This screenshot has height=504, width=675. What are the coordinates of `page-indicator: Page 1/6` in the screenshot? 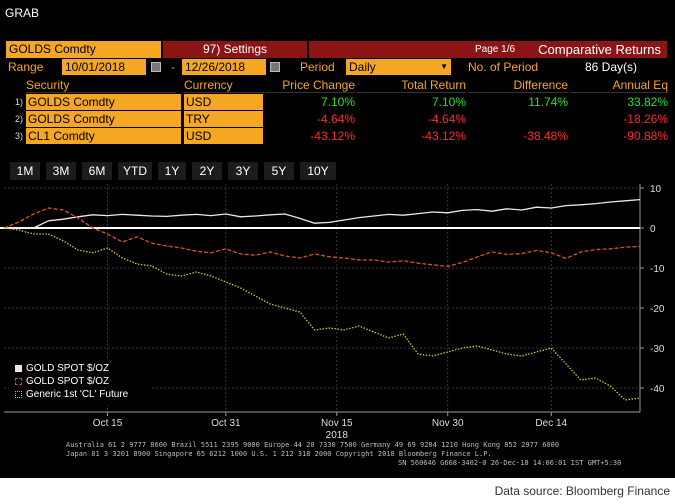 It's located at (495, 49).